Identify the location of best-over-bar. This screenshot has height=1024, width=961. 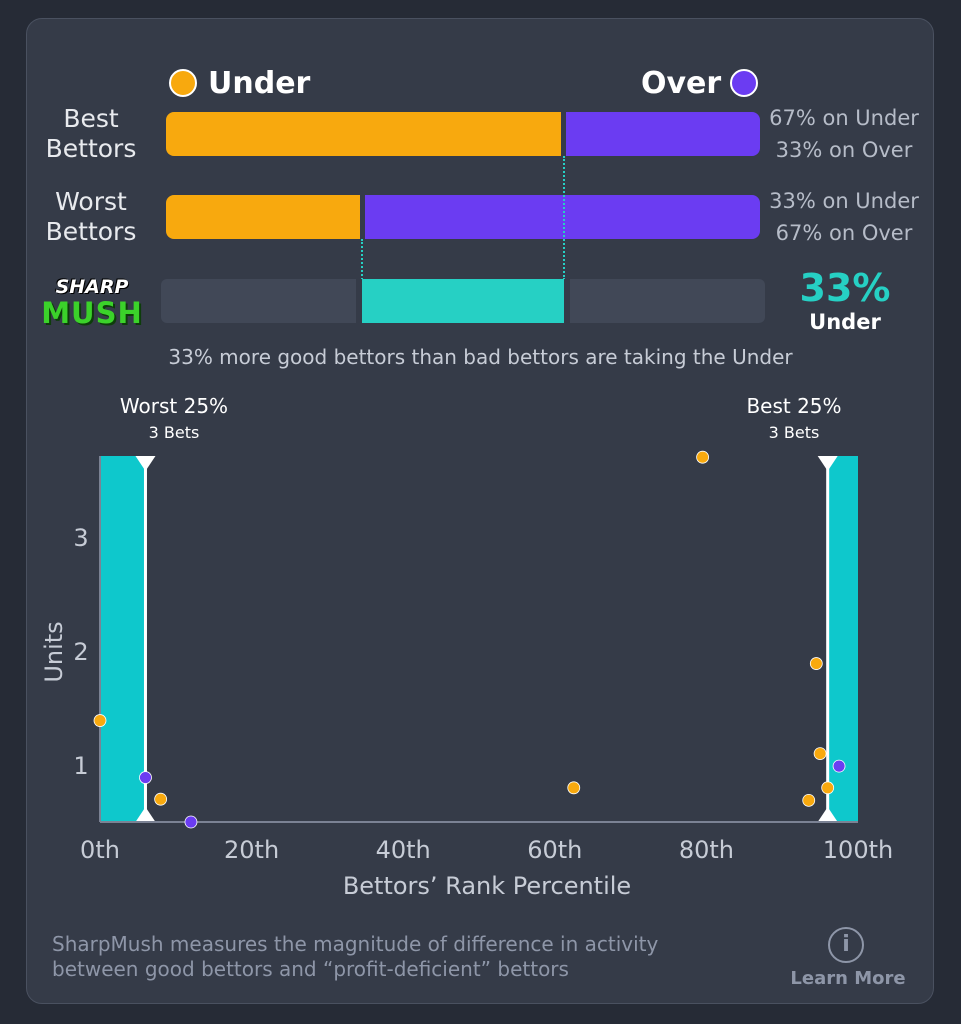
(663, 134).